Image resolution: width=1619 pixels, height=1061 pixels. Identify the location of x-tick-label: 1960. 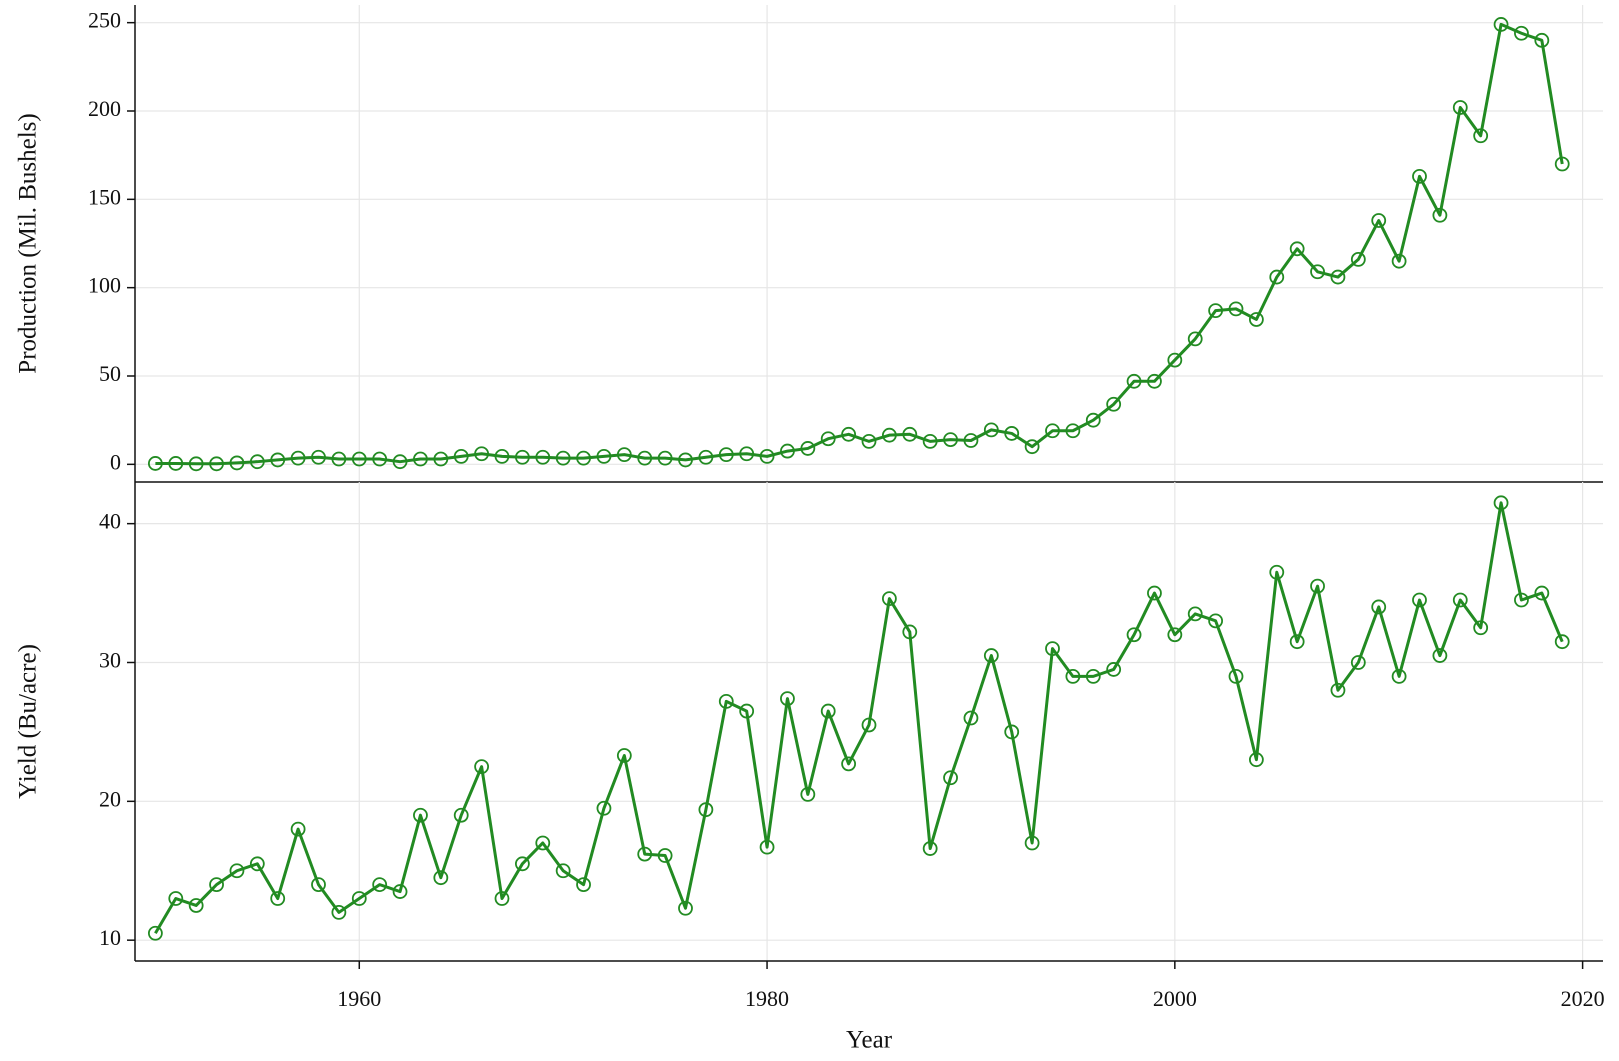
(359, 998).